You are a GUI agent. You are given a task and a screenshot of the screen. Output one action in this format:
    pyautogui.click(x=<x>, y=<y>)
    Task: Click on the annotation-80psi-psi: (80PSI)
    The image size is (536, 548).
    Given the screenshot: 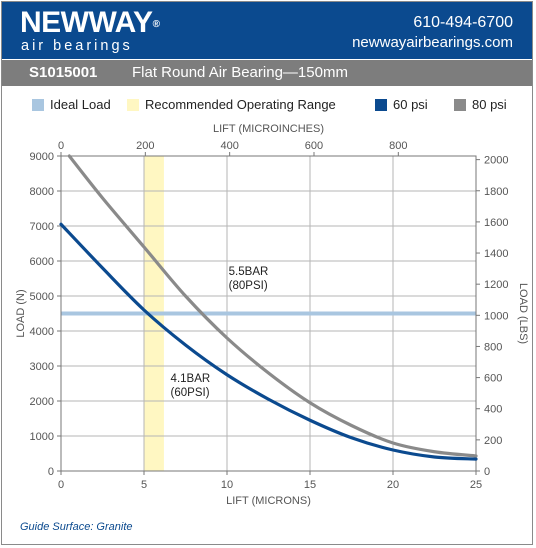 What is the action you would take?
    pyautogui.click(x=248, y=286)
    